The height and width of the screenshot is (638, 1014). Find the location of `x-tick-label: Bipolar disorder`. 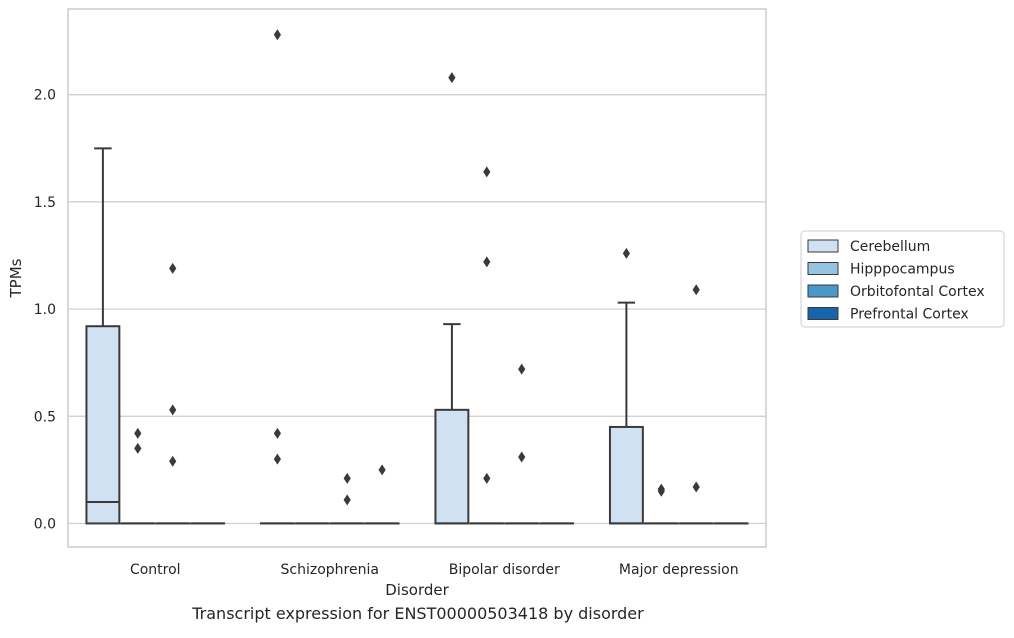

x-tick-label: Bipolar disorder is located at coordinates (504, 570).